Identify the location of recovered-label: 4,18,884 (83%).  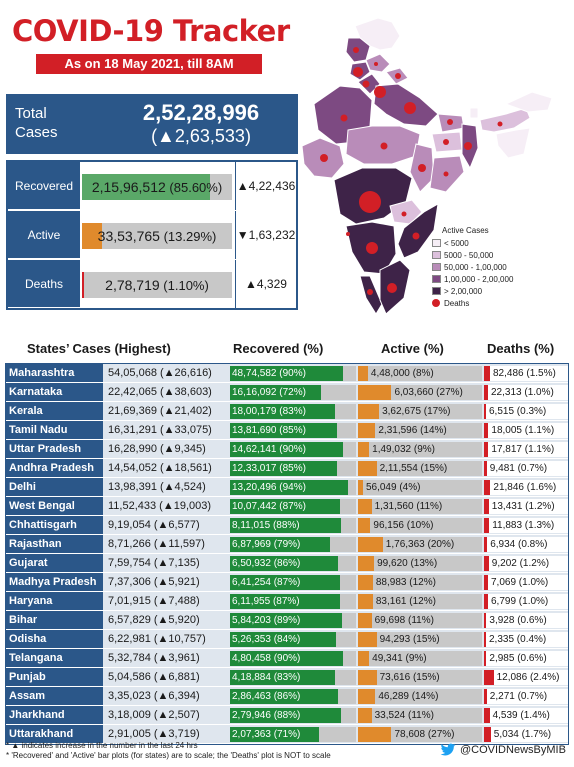
(266, 677).